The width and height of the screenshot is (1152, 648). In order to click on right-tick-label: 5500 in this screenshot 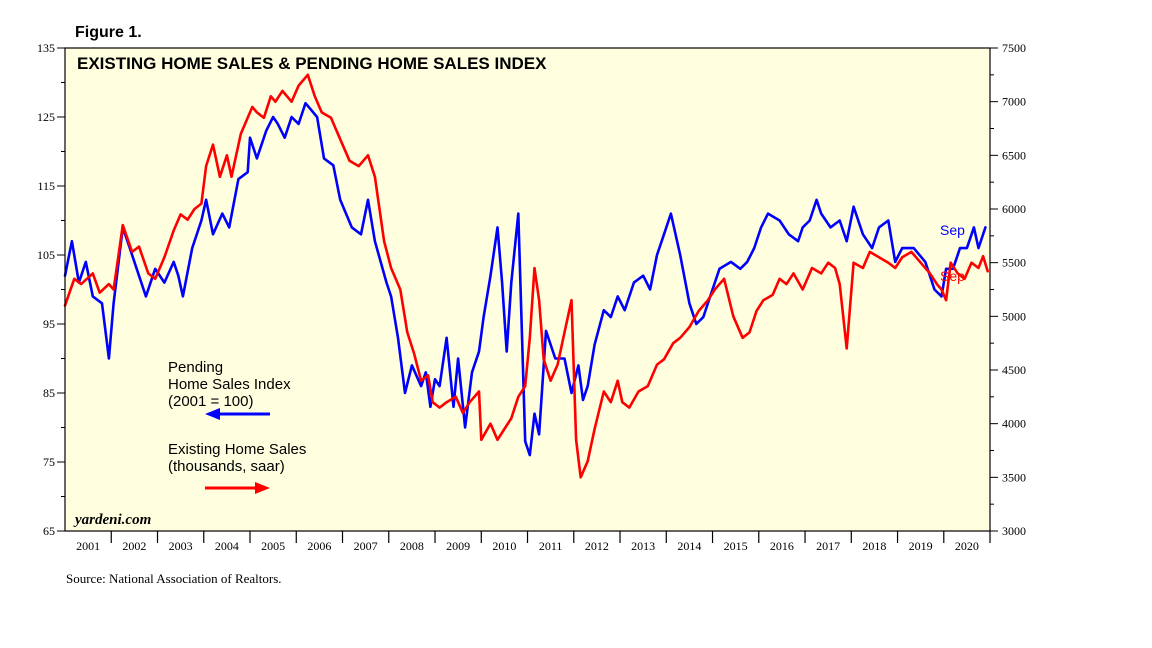, I will do `click(1014, 263)`.